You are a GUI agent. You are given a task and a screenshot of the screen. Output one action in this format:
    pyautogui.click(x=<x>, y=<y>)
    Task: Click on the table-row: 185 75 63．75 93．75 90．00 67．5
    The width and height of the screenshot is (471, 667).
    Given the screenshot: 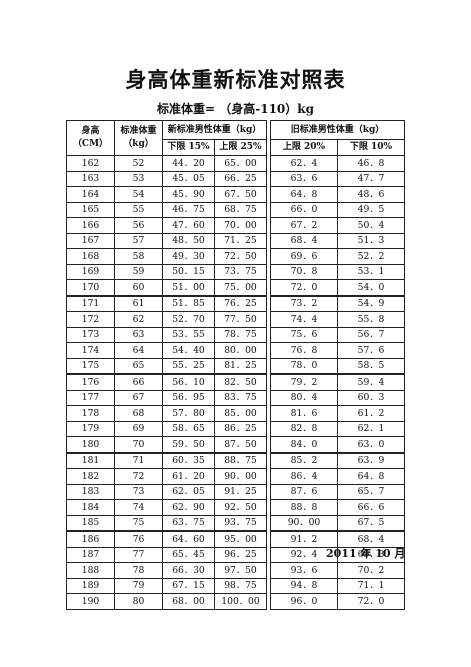 What is the action you would take?
    pyautogui.click(x=235, y=523)
    